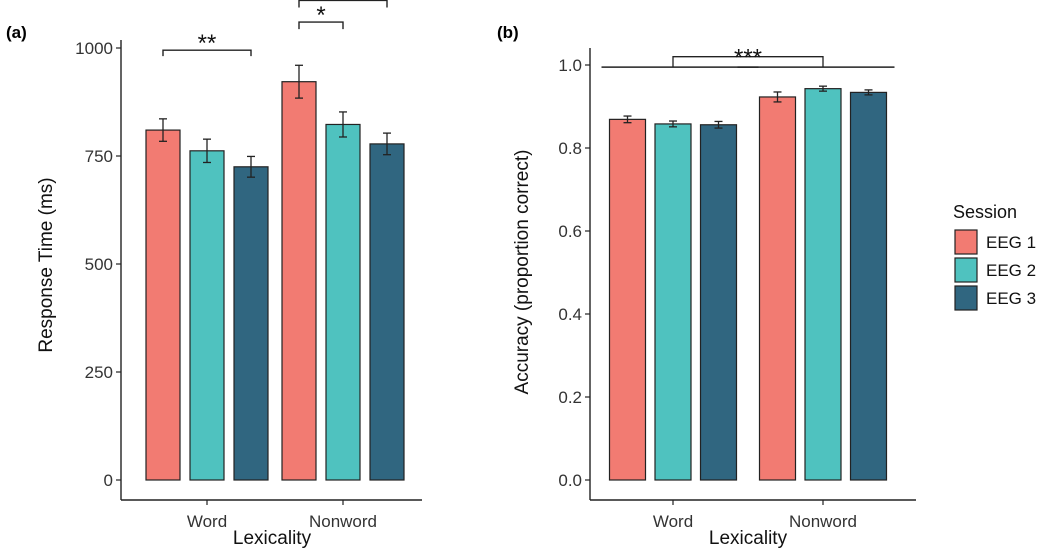  Describe the element at coordinates (46, 264) in the screenshot. I see `panel-a-y-axis-title: Response Time (ms)` at that location.